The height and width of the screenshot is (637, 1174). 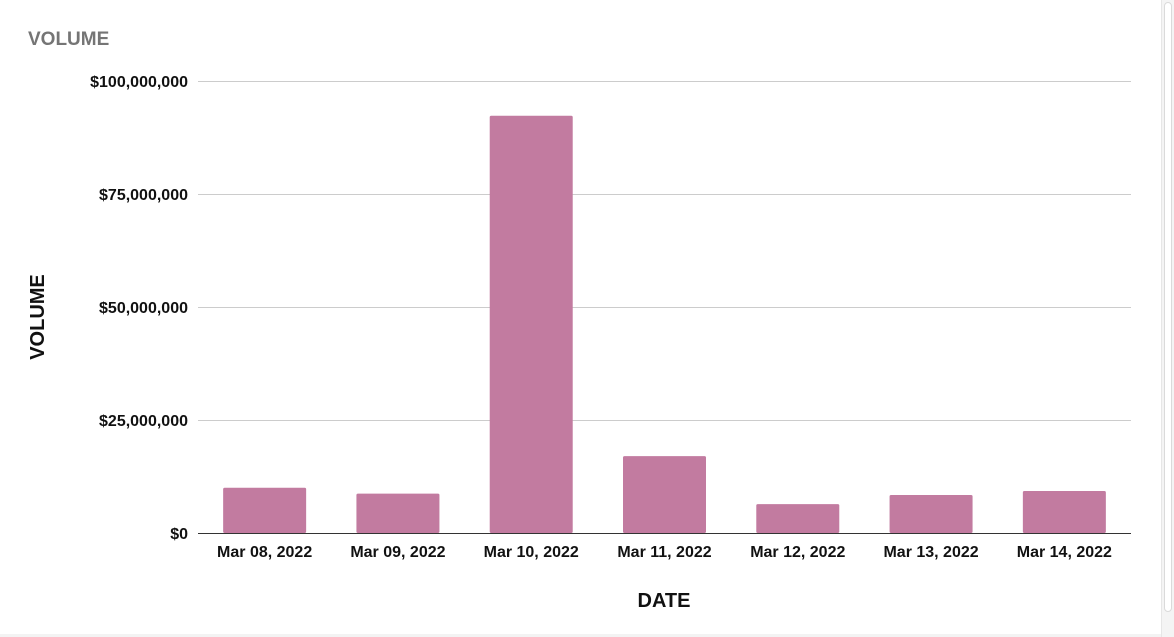 What do you see at coordinates (930, 552) in the screenshot?
I see `x-tick-label: Mar 13, 2022` at bounding box center [930, 552].